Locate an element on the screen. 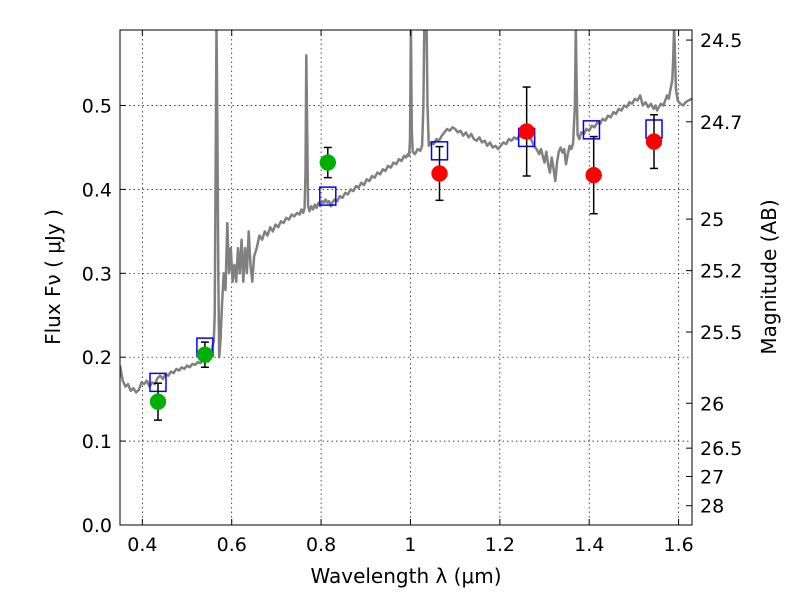 The height and width of the screenshot is (605, 800). x-tick-label: 1 is located at coordinates (410, 545).